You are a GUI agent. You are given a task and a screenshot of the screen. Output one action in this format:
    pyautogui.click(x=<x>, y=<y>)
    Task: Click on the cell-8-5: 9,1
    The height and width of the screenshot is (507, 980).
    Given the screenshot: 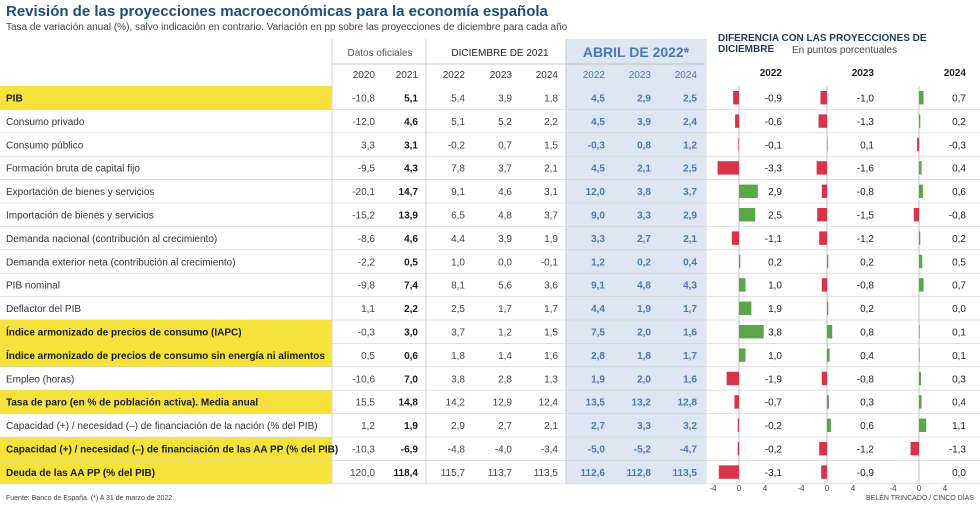 What is the action you would take?
    pyautogui.click(x=598, y=286)
    